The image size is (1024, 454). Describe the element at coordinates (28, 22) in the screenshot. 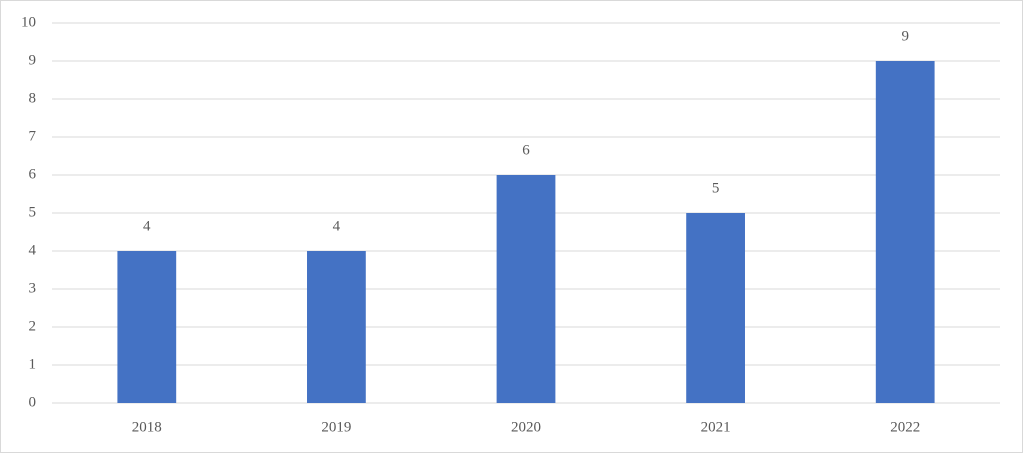

I see `y-tick-label: 10` at that location.